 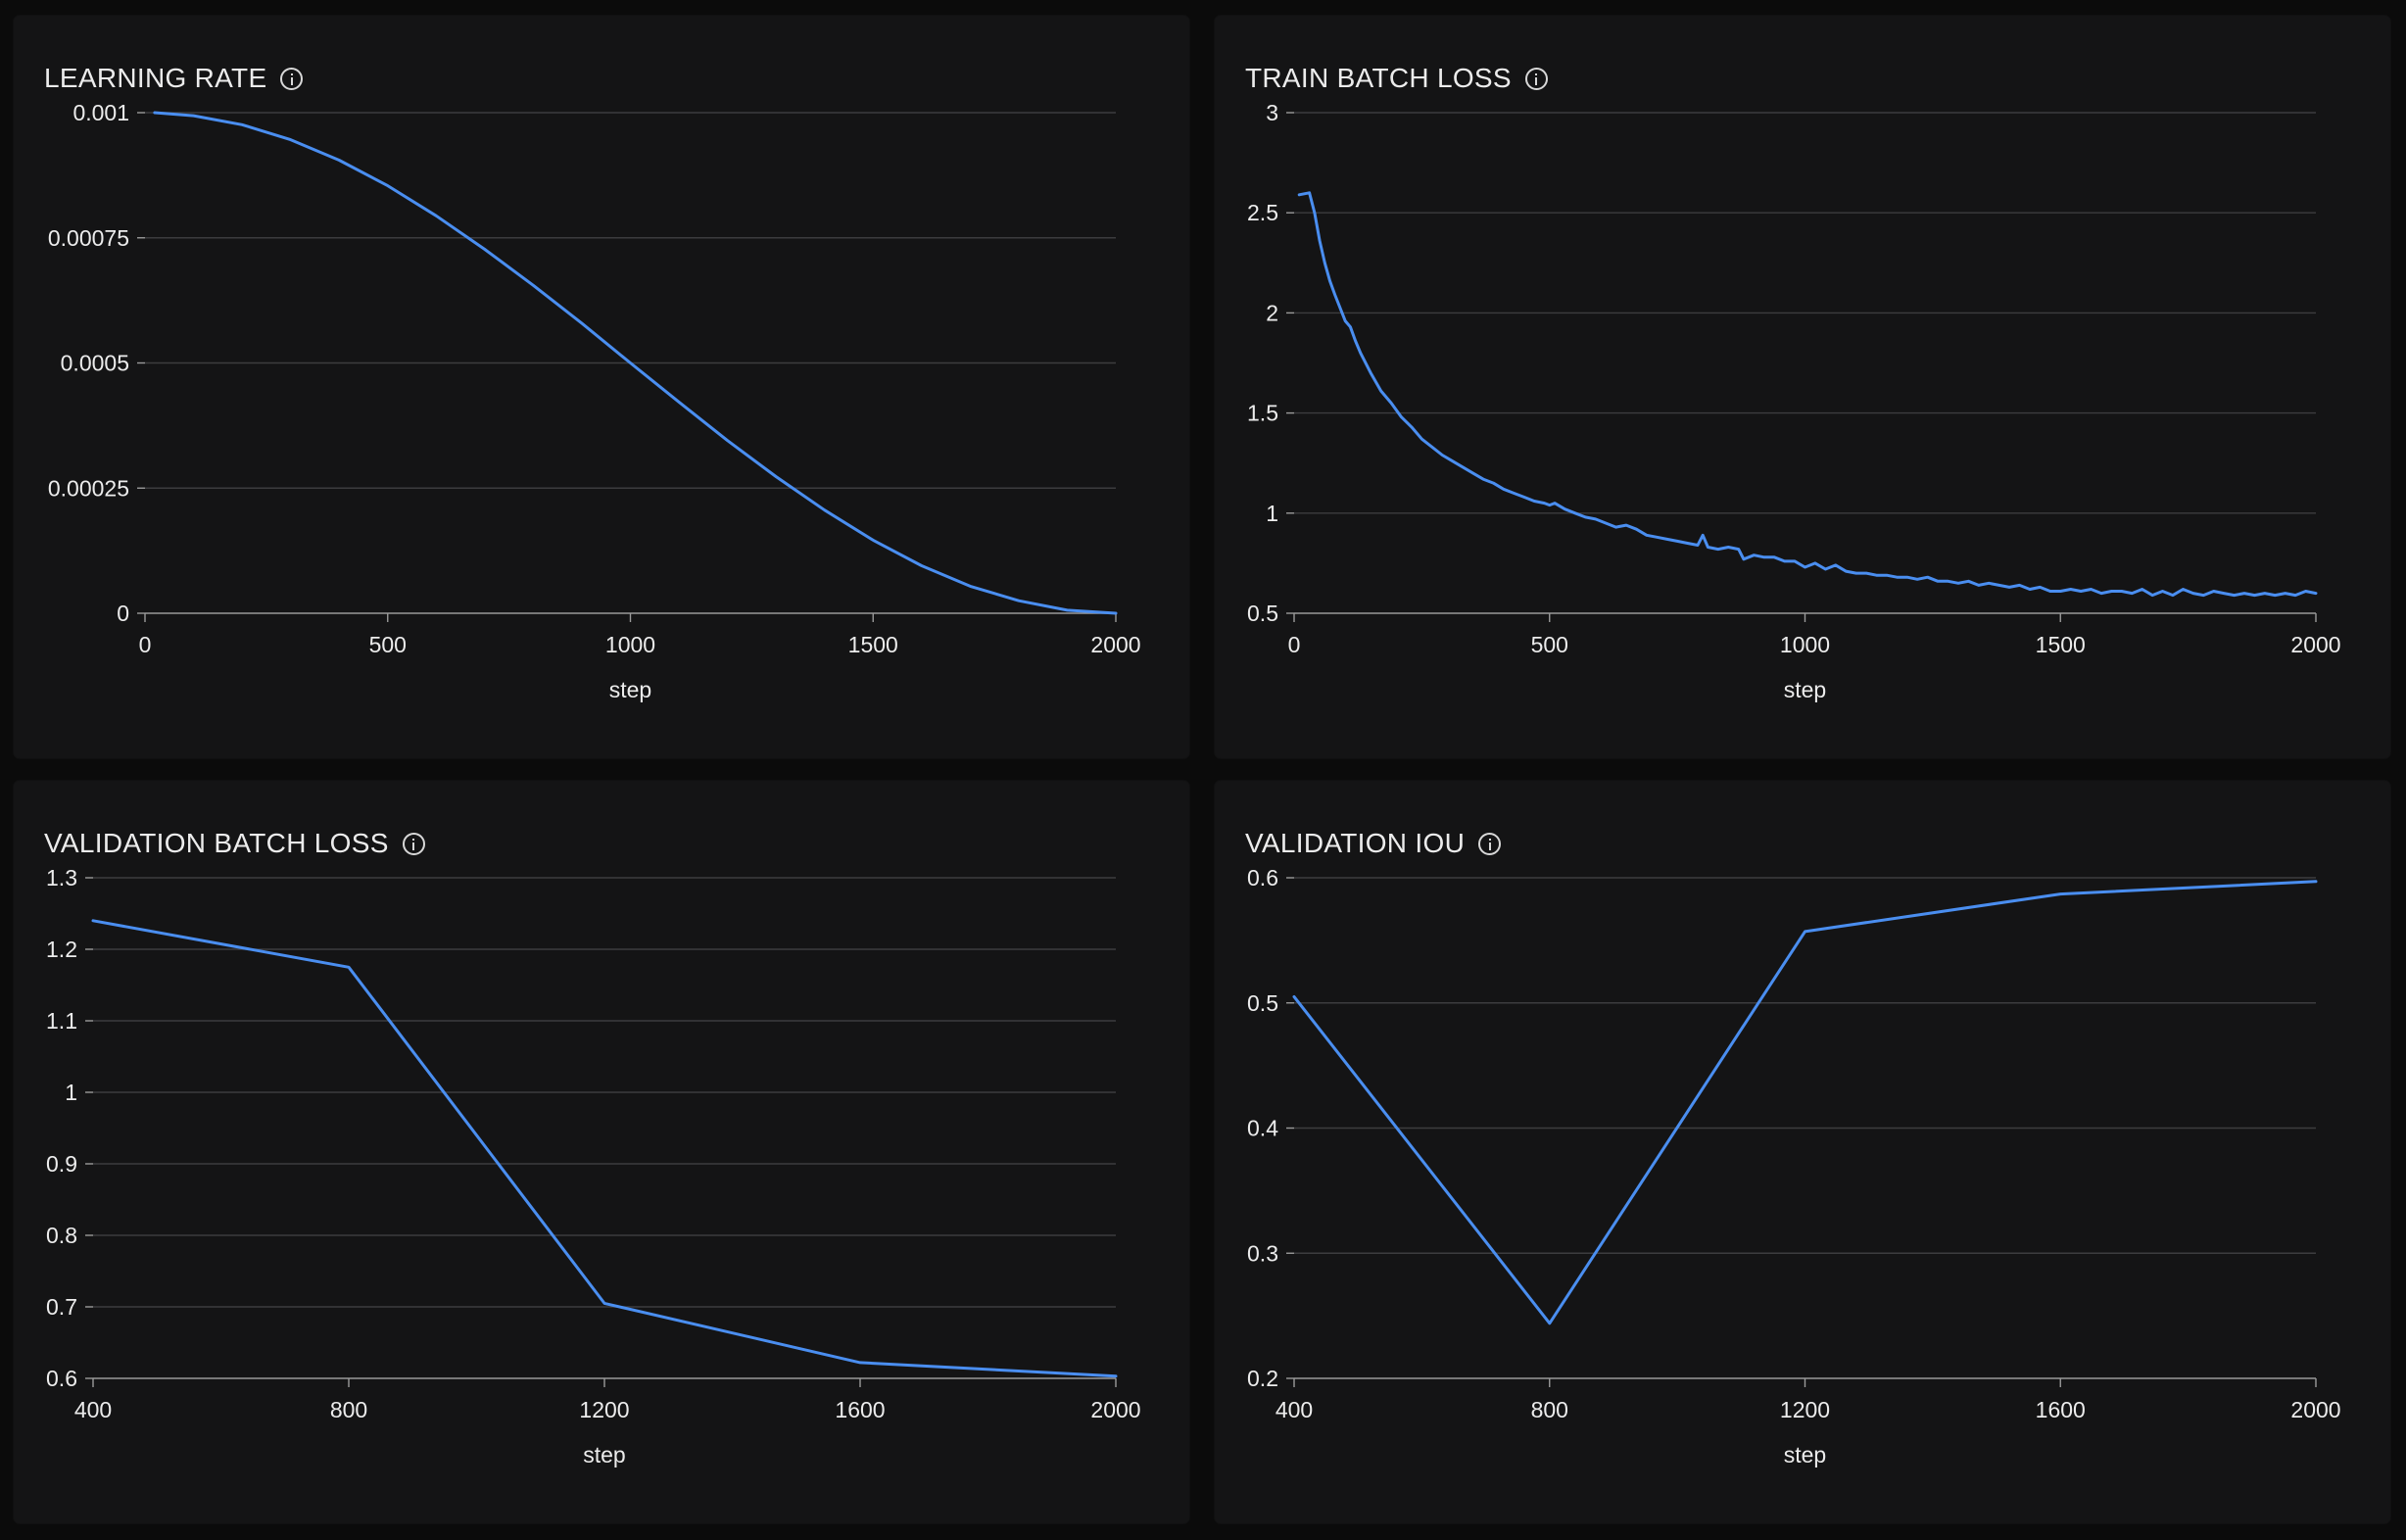 I want to click on y-tick-label: 1.1, so click(x=61, y=1021).